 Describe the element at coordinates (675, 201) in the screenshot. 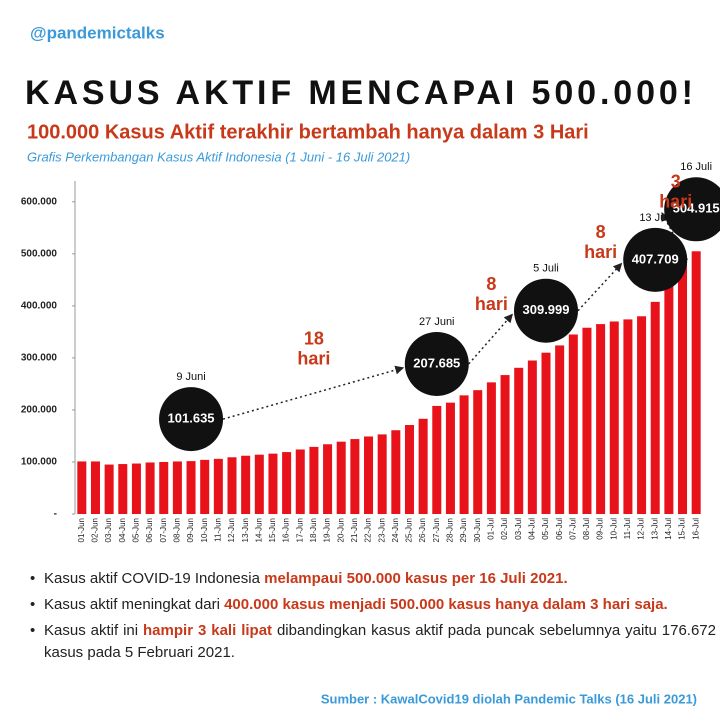

I see `interval-unit: hari` at that location.